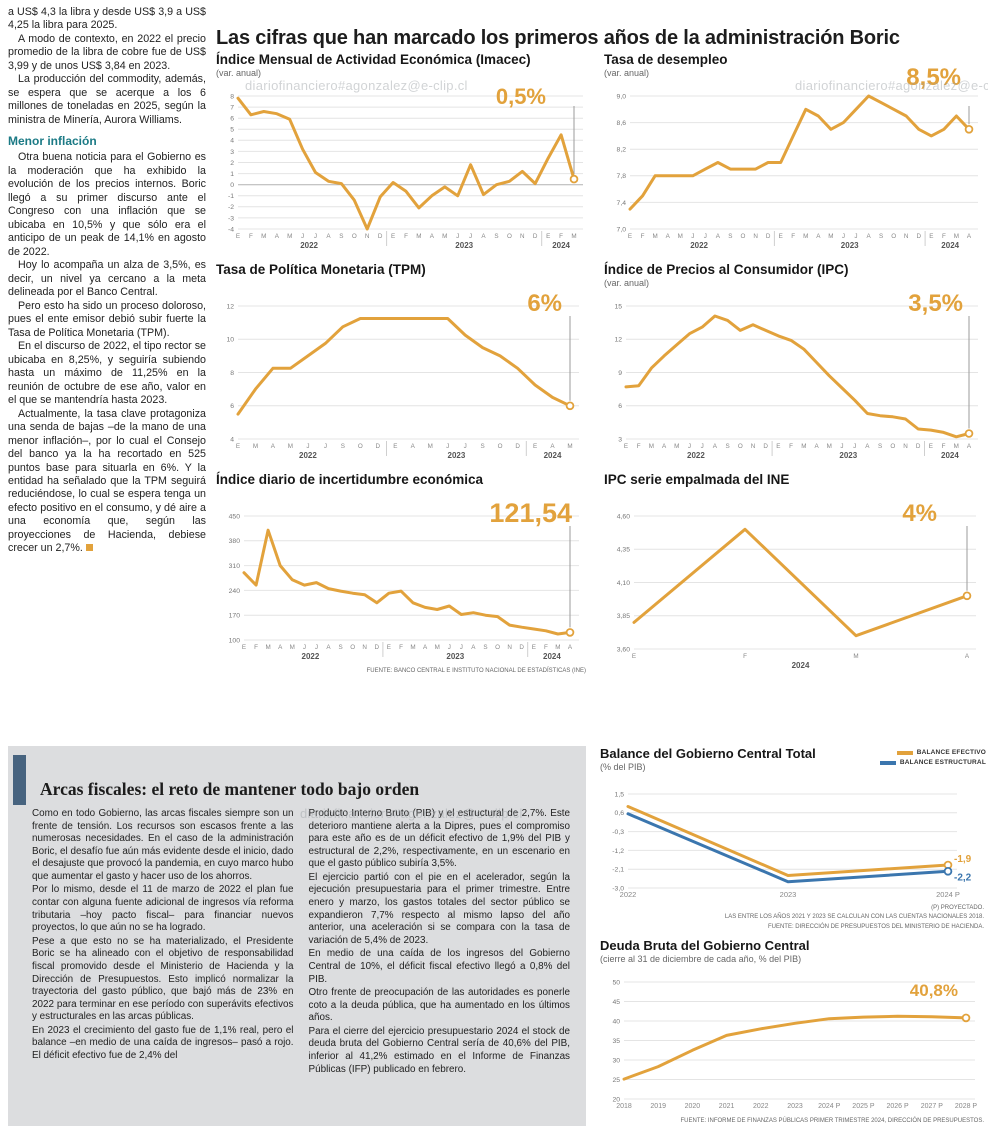 This screenshot has height=1133, width=988. I want to click on svg-text: 2018, so click(624, 1106).